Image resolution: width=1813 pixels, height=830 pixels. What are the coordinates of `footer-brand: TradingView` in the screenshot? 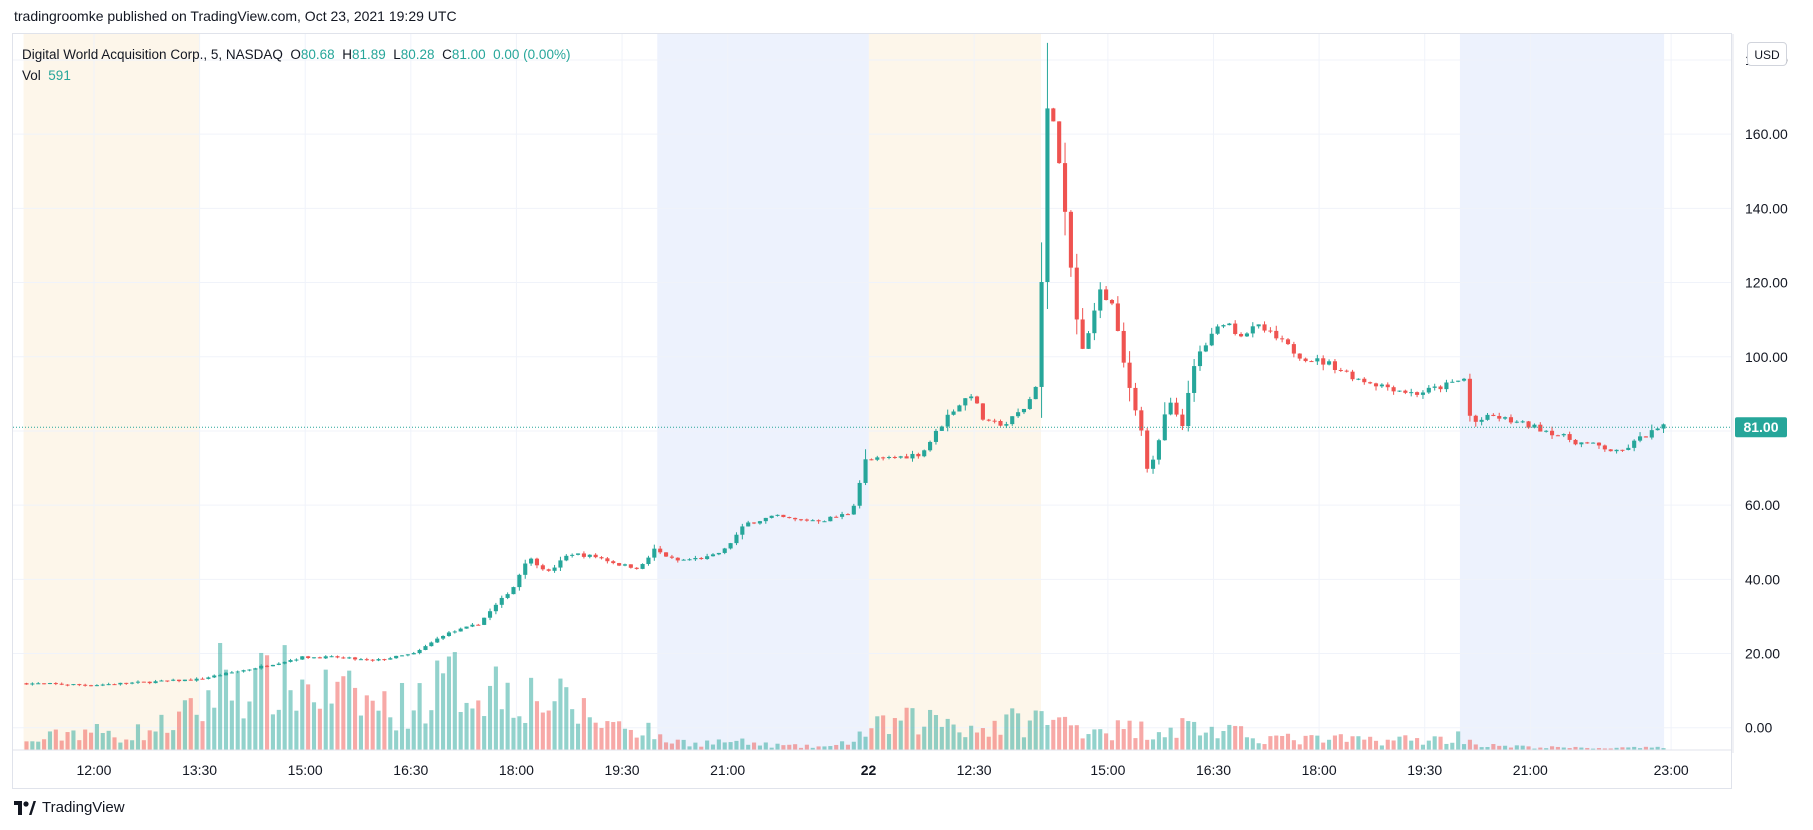 It's located at (69, 807).